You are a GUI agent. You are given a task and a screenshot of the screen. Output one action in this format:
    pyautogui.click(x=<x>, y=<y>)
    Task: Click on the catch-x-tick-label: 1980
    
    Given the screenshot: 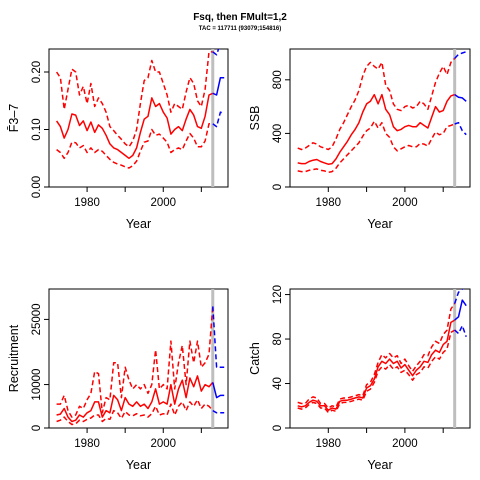 What is the action you would take?
    pyautogui.click(x=329, y=444)
    